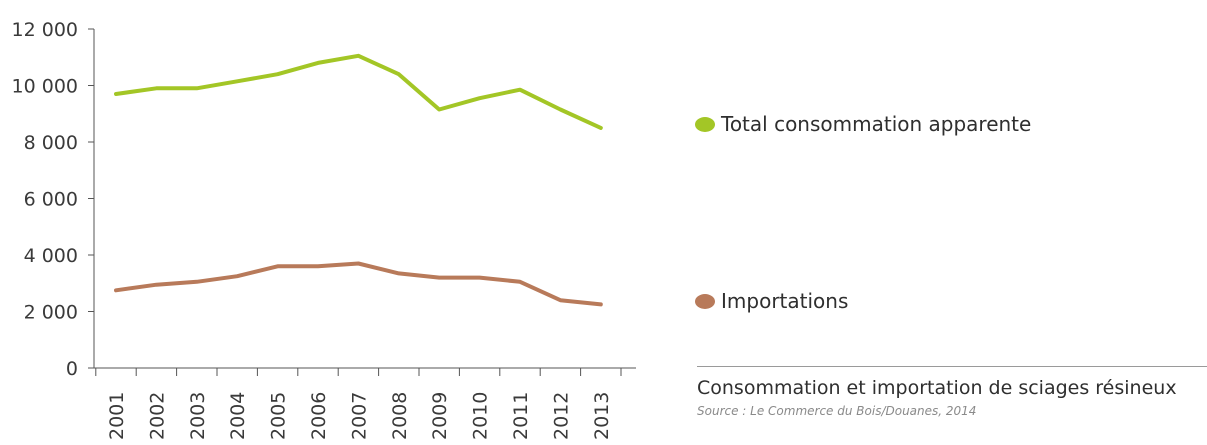  I want to click on y-tick-label: 8 000, so click(51, 143).